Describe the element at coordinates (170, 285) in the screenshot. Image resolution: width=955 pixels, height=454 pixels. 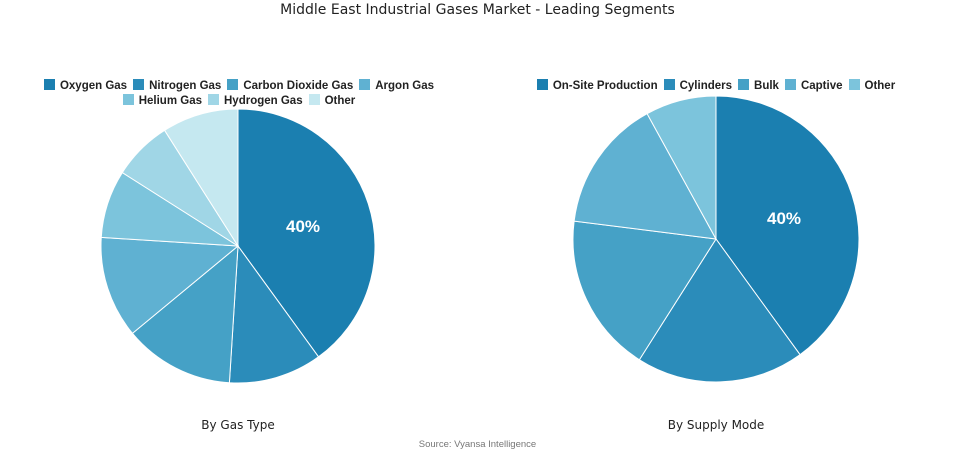
I see `pie-slice-argon-gas` at that location.